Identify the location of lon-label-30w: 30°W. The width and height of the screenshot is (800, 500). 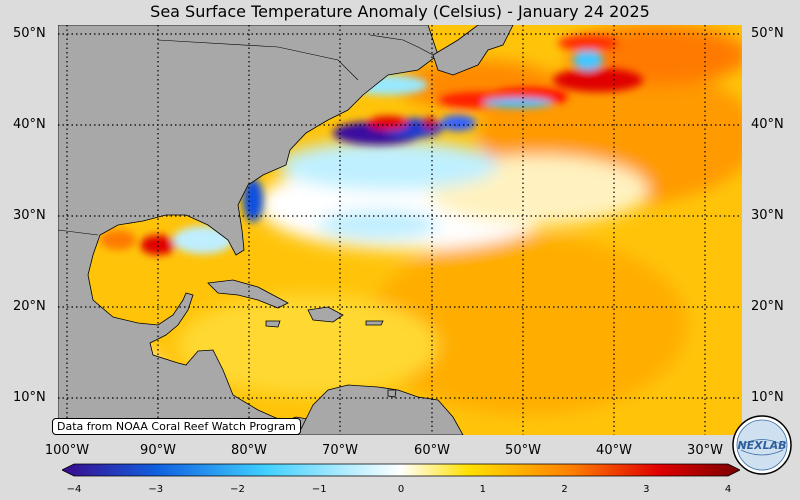
(705, 450).